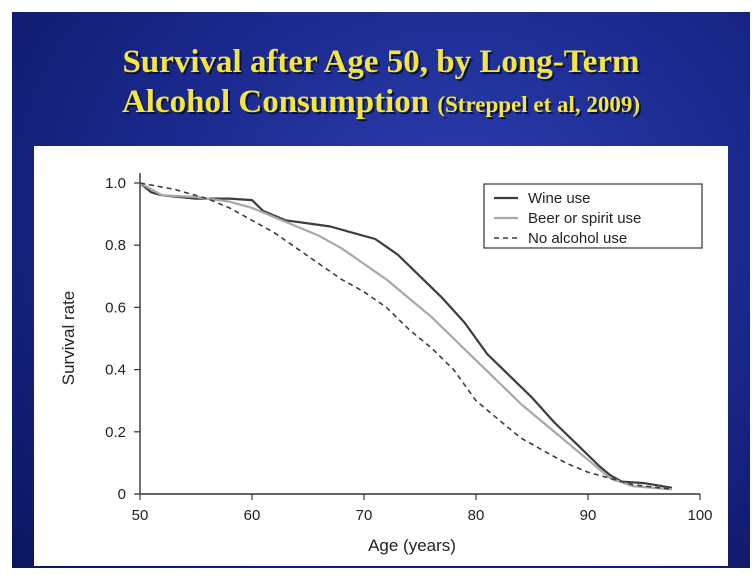 This screenshot has width=756, height=576. Describe the element at coordinates (539, 104) in the screenshot. I see `citation: (Streppel et al, 2009)` at that location.